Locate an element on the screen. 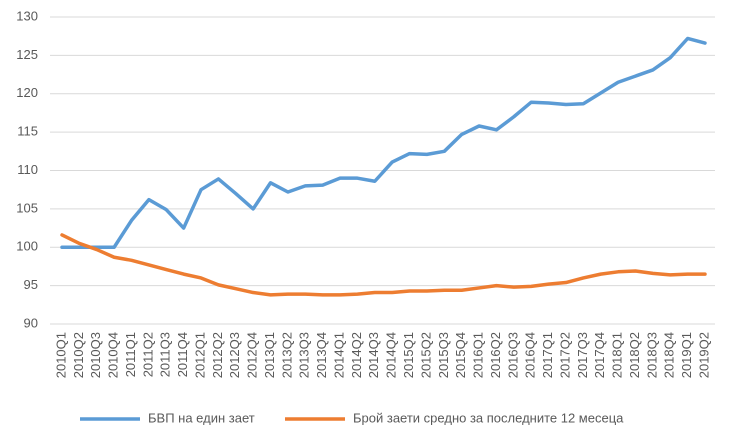 The height and width of the screenshot is (446, 730). y-tick-label: 130 is located at coordinates (27, 15).